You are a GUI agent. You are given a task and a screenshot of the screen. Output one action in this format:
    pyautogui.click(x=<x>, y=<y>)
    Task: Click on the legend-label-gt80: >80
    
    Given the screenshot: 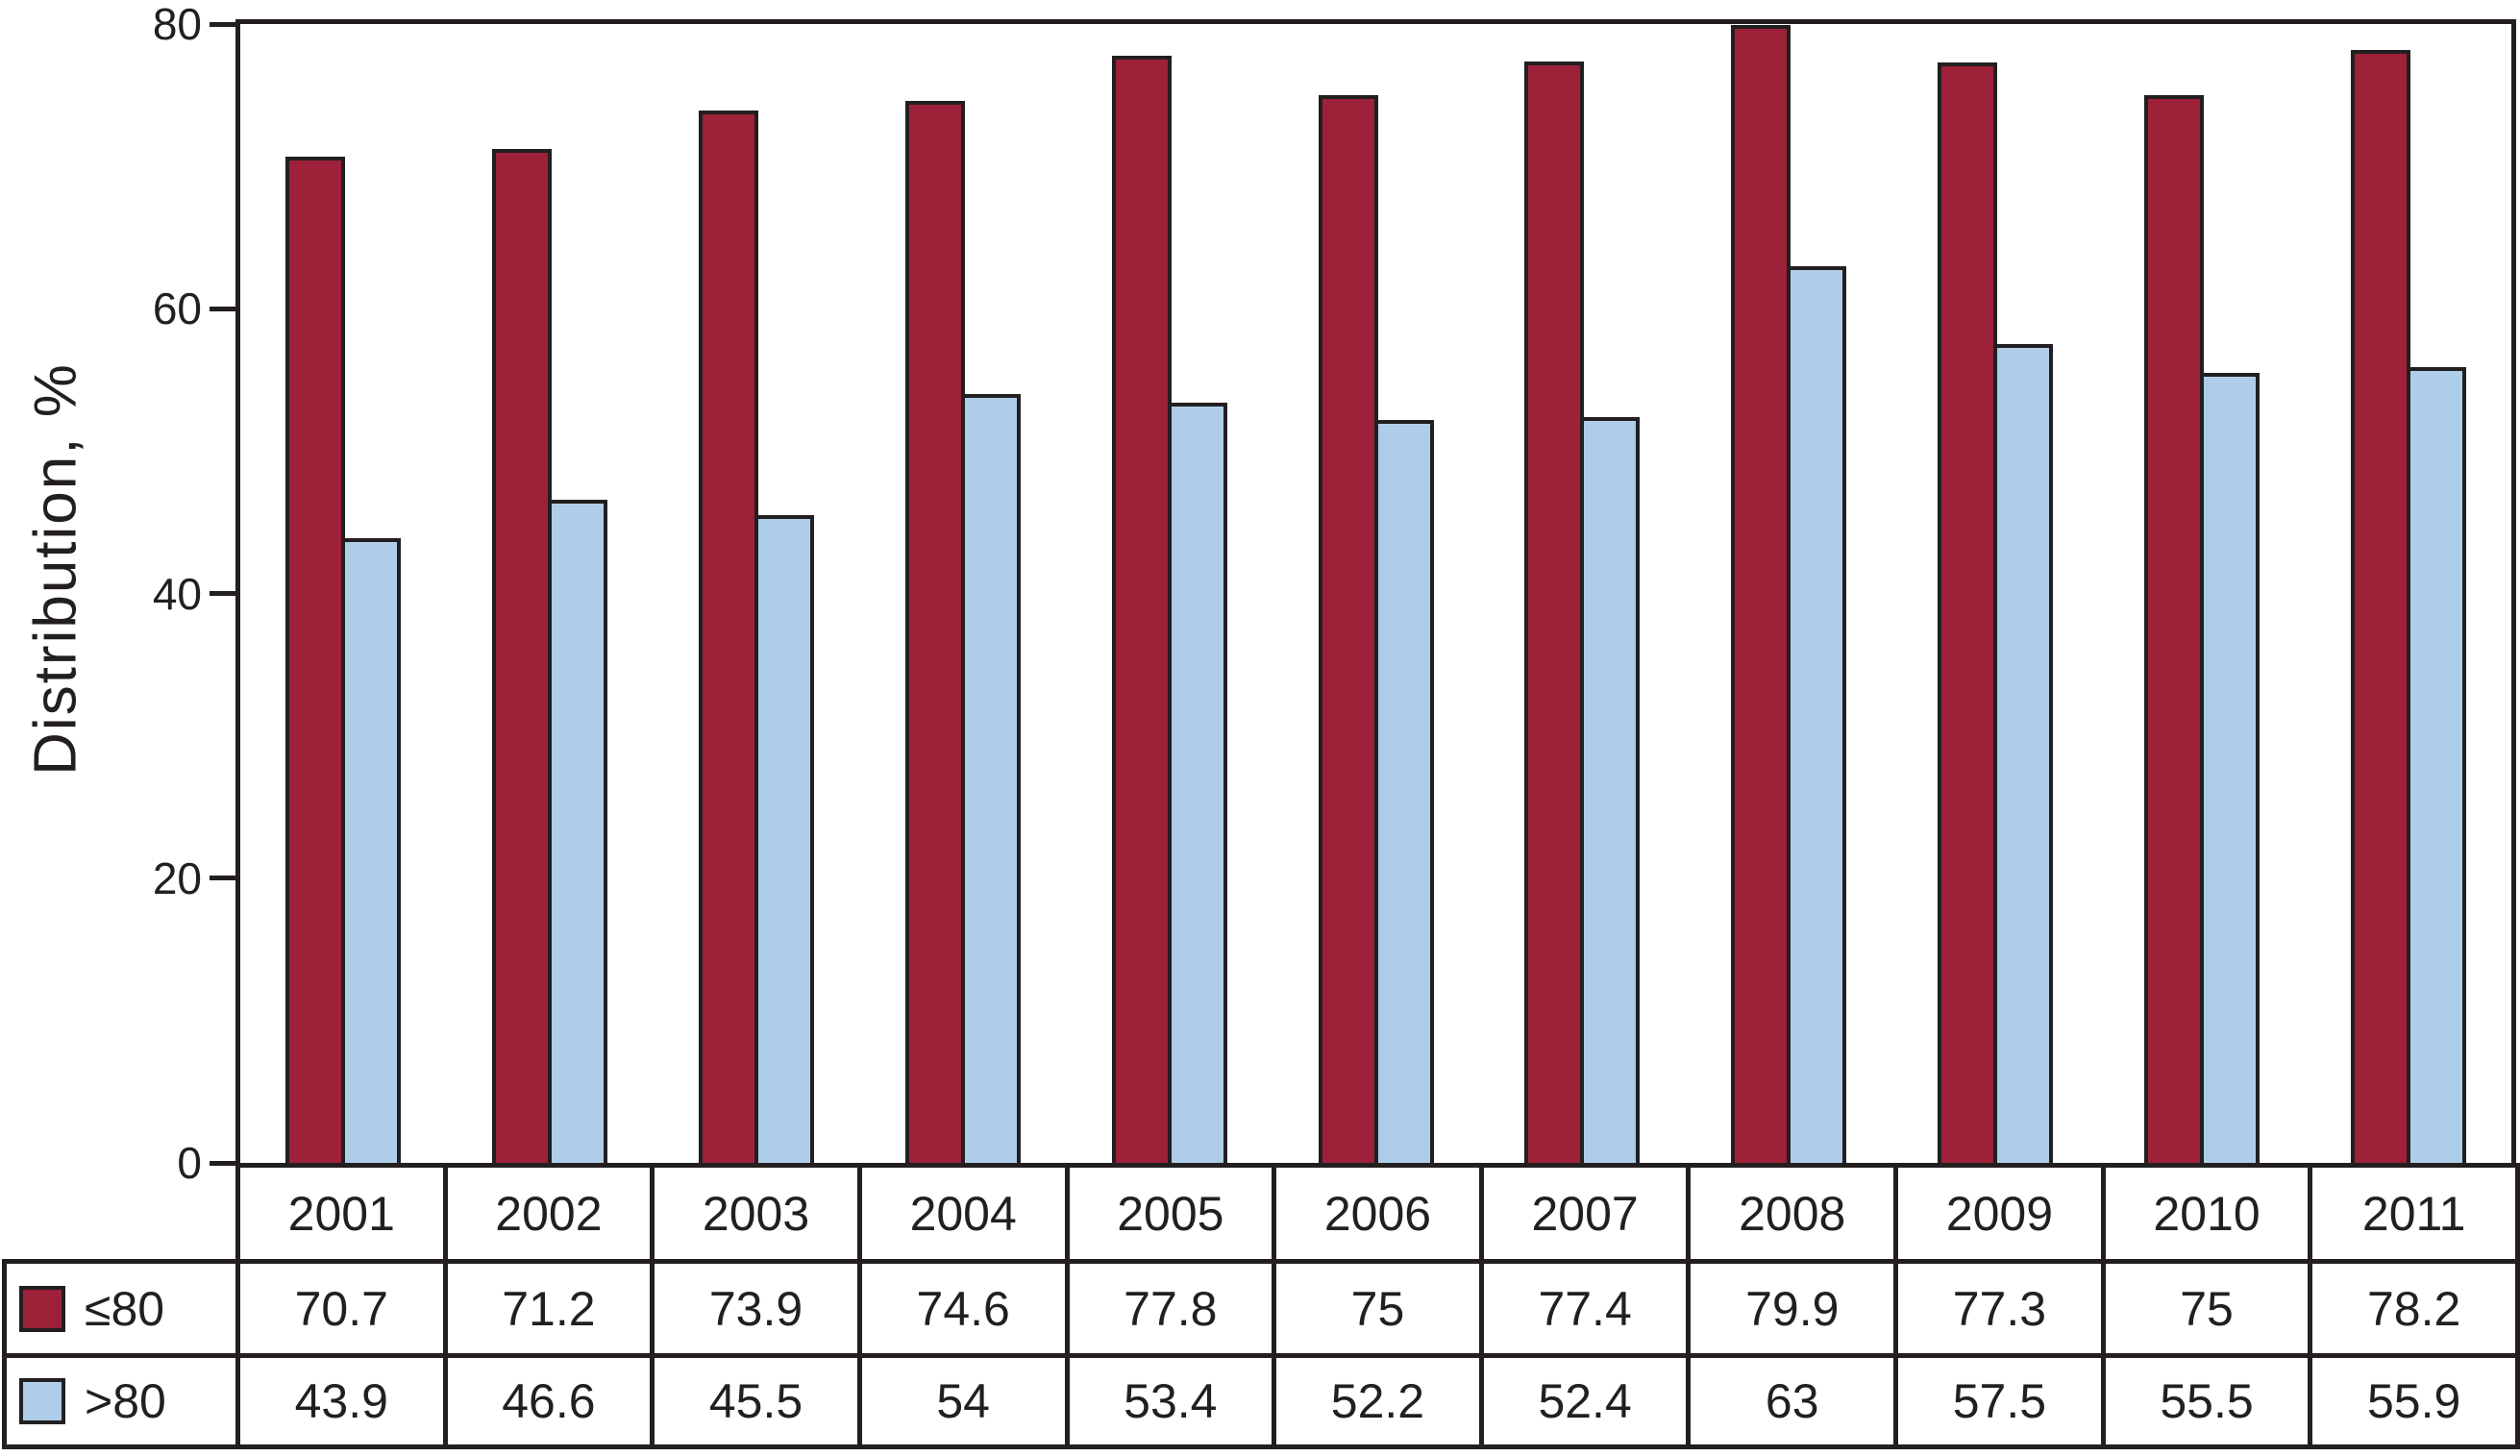 What is the action you would take?
    pyautogui.click(x=125, y=1401)
    